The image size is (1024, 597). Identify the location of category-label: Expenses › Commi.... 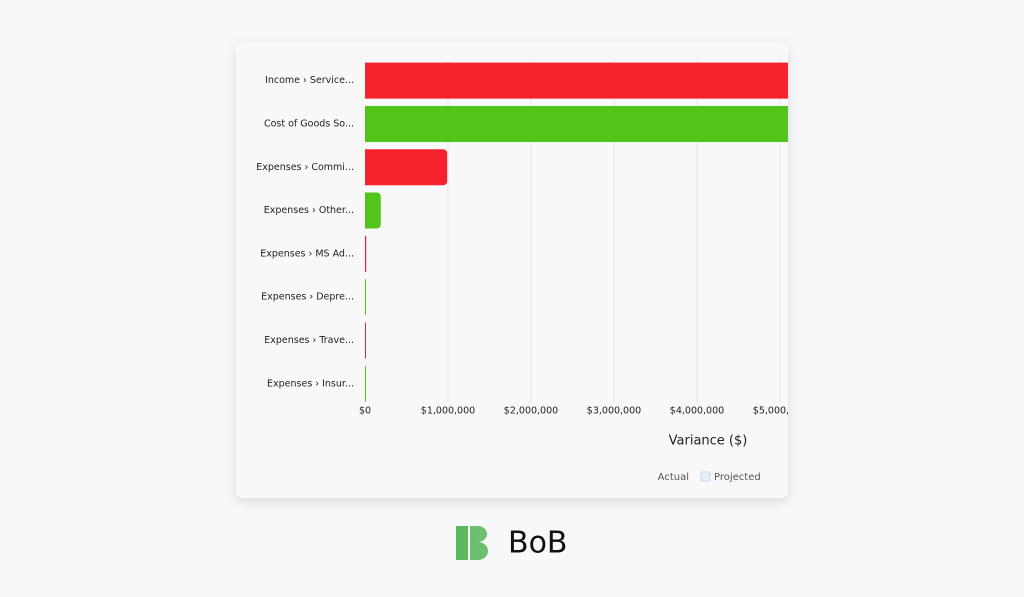
(305, 167).